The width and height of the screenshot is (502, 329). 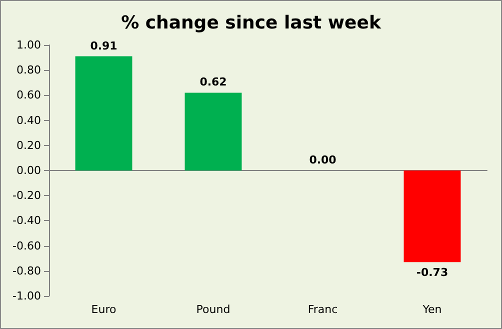 What do you see at coordinates (26, 245) in the screenshot?
I see `y-tick-label: -0.60` at bounding box center [26, 245].